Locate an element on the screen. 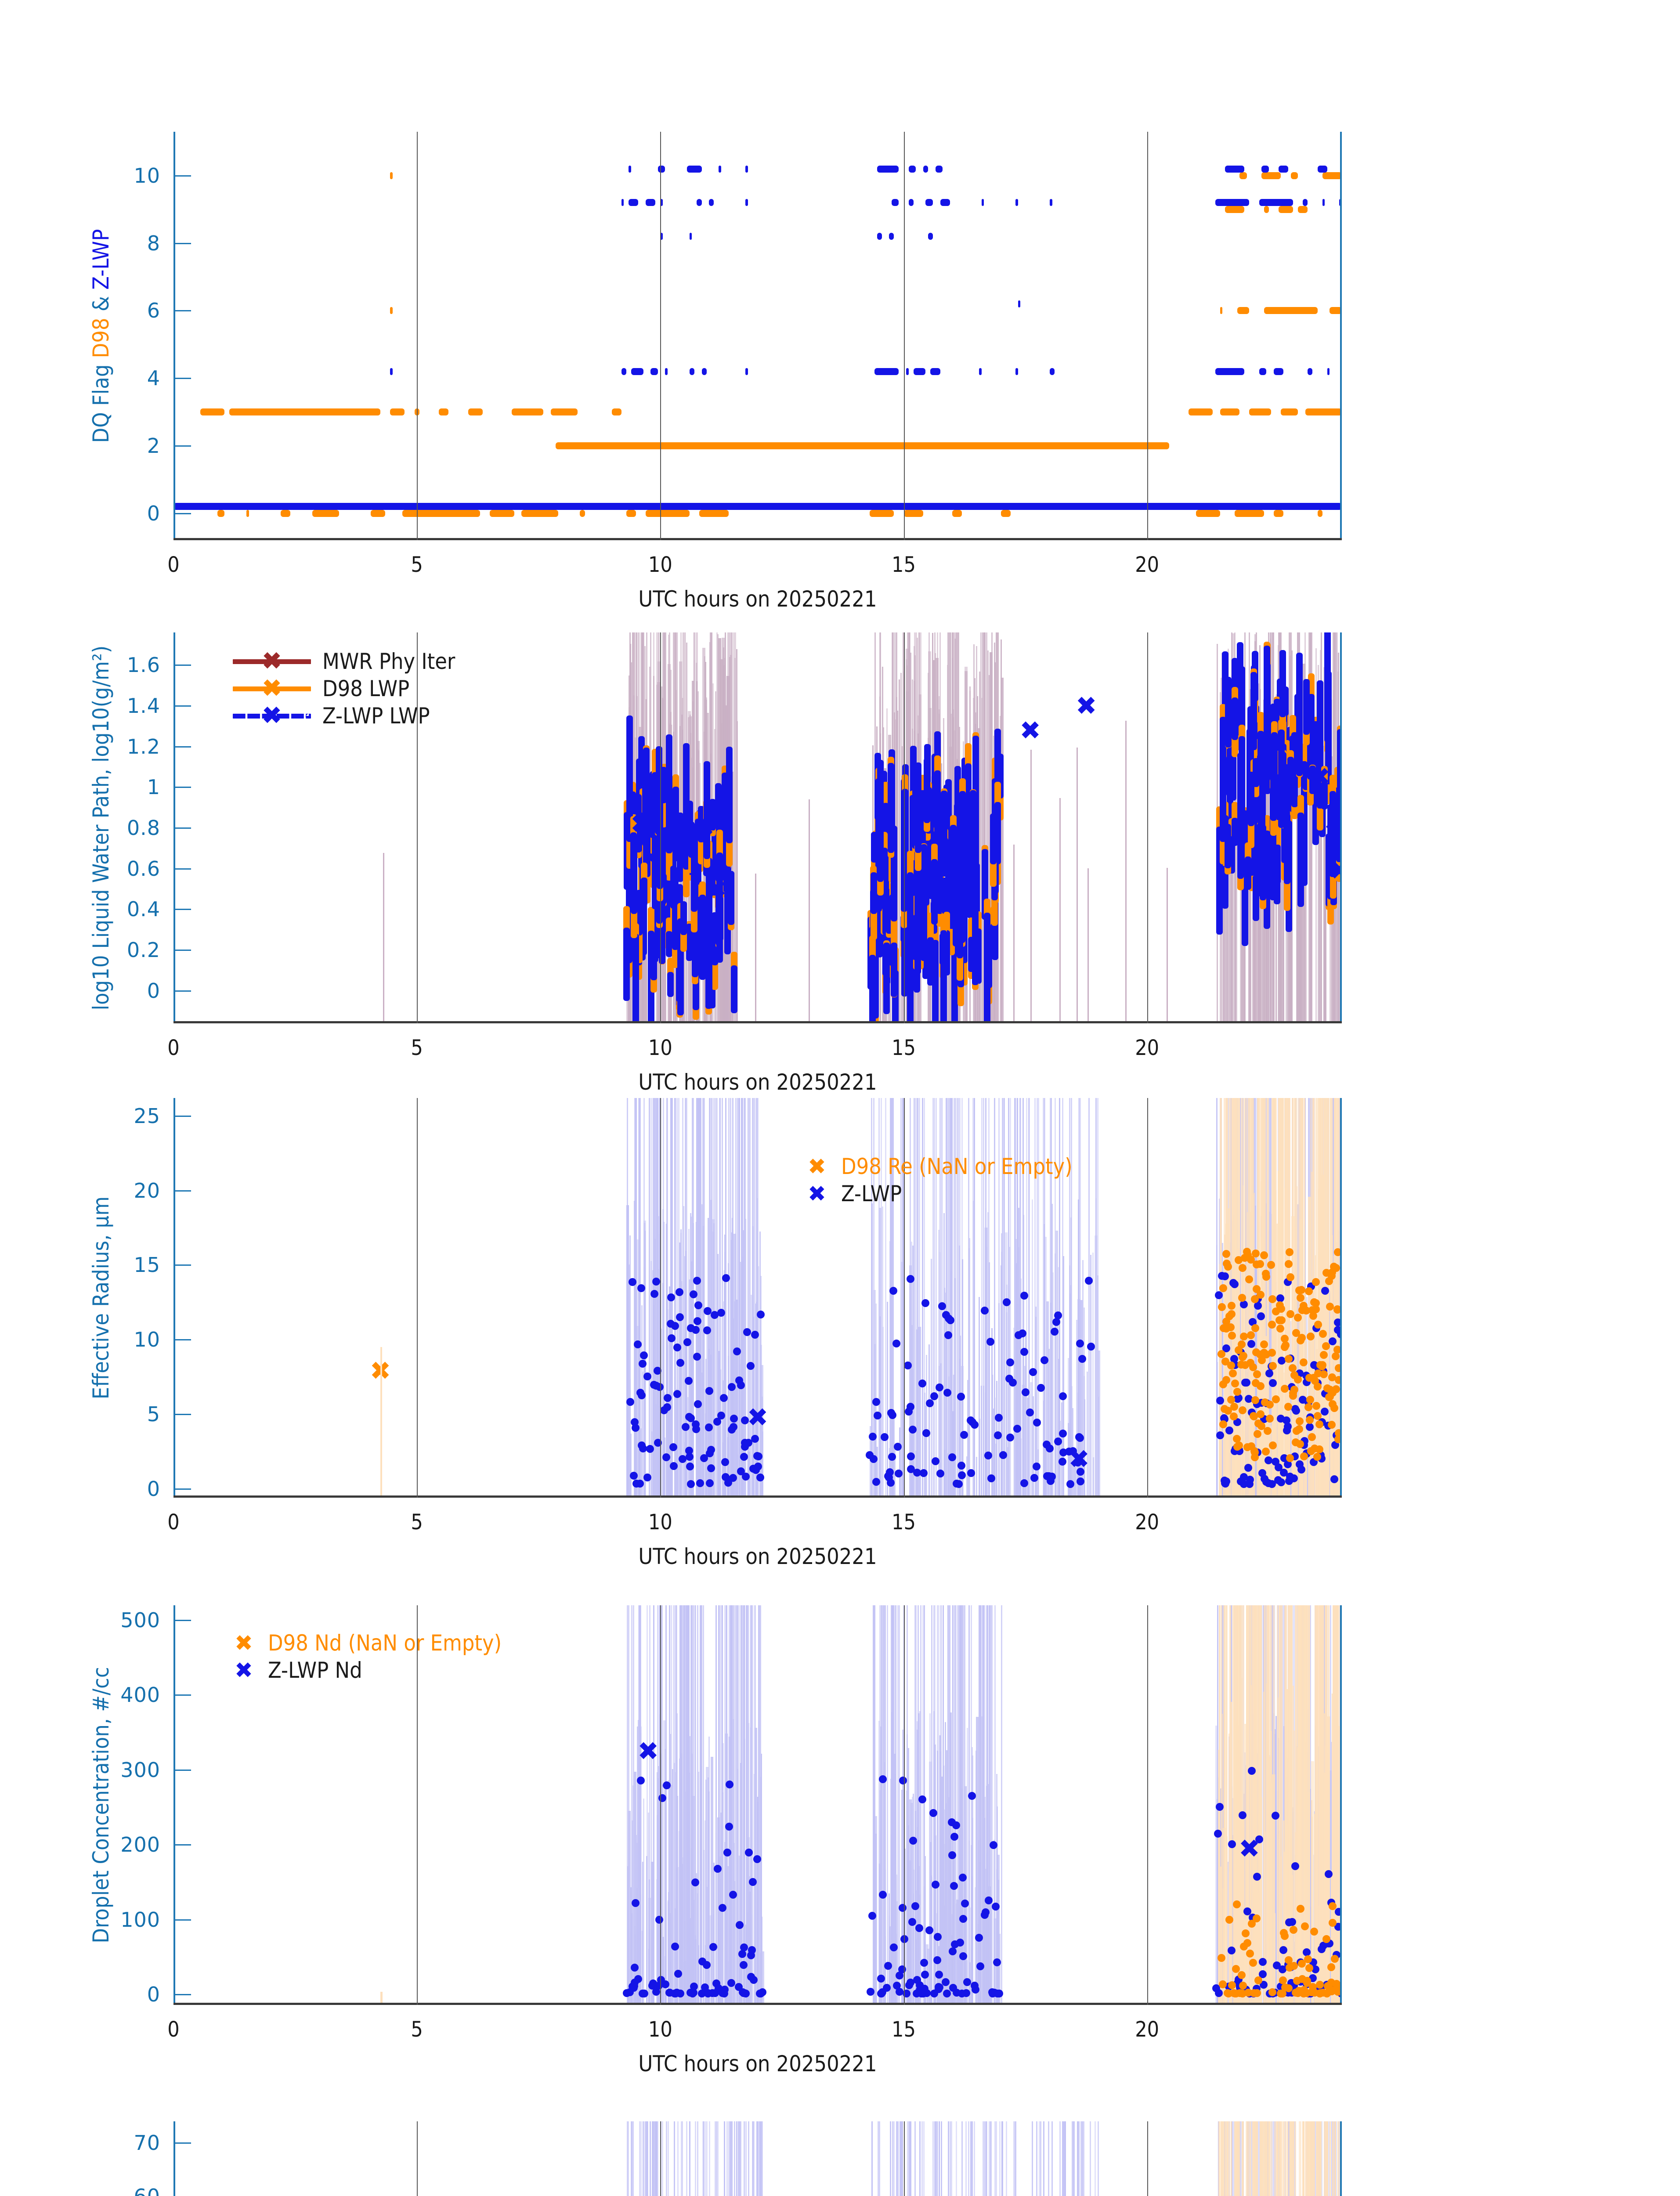  legend-entry-lwp-2: ✖ Z-LWP LWP is located at coordinates (344, 716).